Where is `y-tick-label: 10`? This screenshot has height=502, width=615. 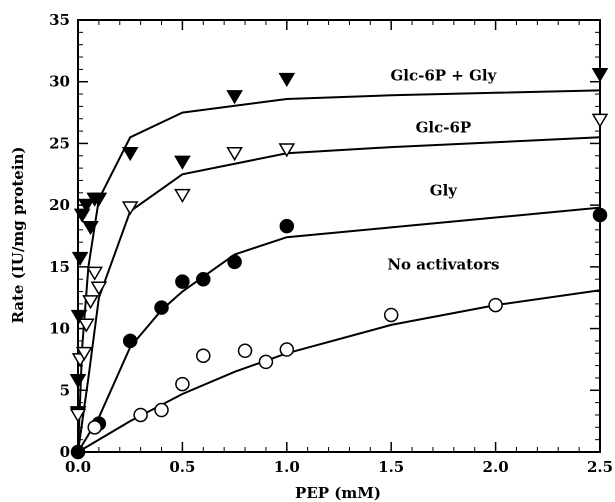
y-tick-label: 10 is located at coordinates (59, 329).